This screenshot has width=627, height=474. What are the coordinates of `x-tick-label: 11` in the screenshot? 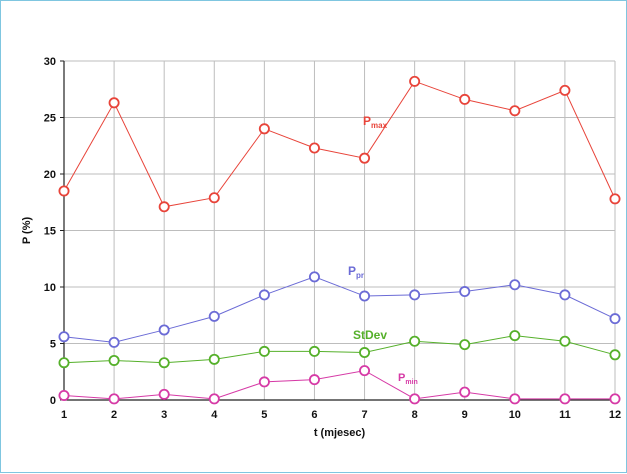 It's located at (565, 415).